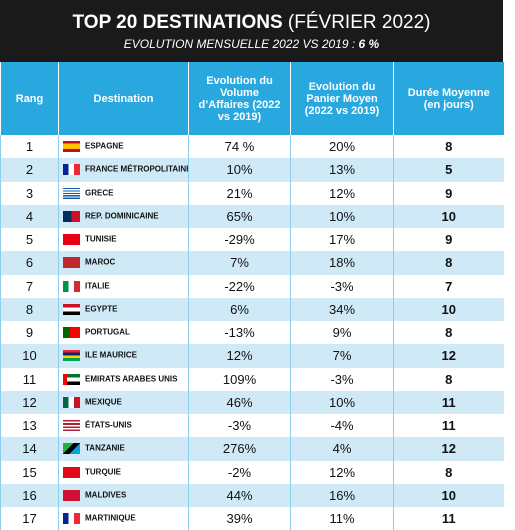  Describe the element at coordinates (29, 333) in the screenshot. I see `rank: 9` at that location.